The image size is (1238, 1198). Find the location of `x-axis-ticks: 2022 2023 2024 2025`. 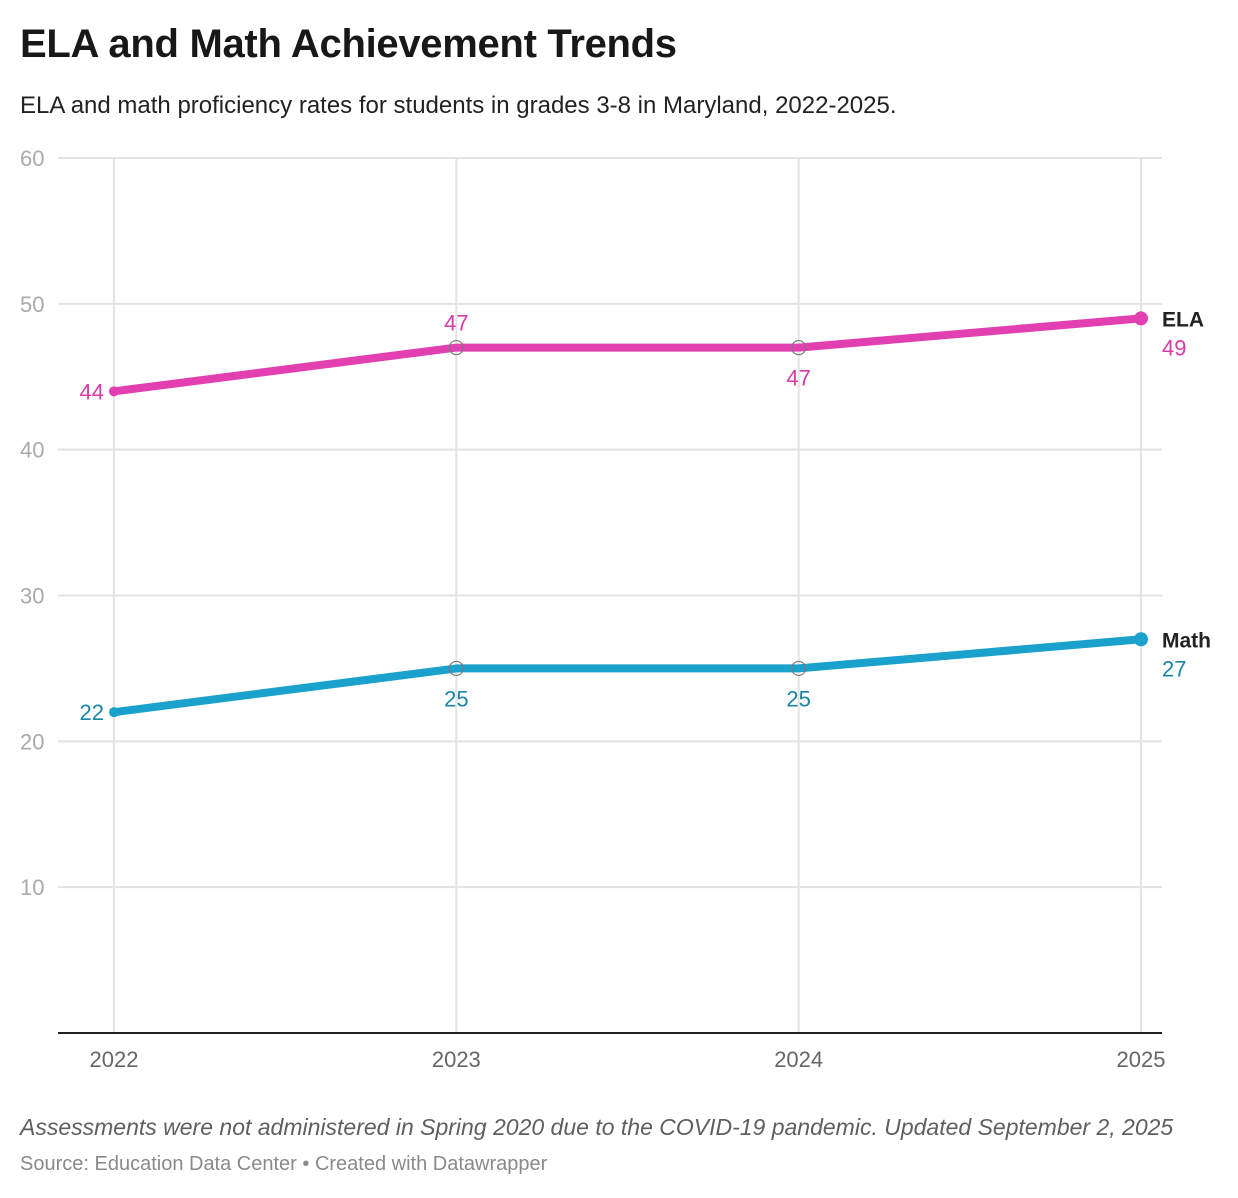

x-axis-ticks: 2022 2023 2024 2025 is located at coordinates (628, 1059).